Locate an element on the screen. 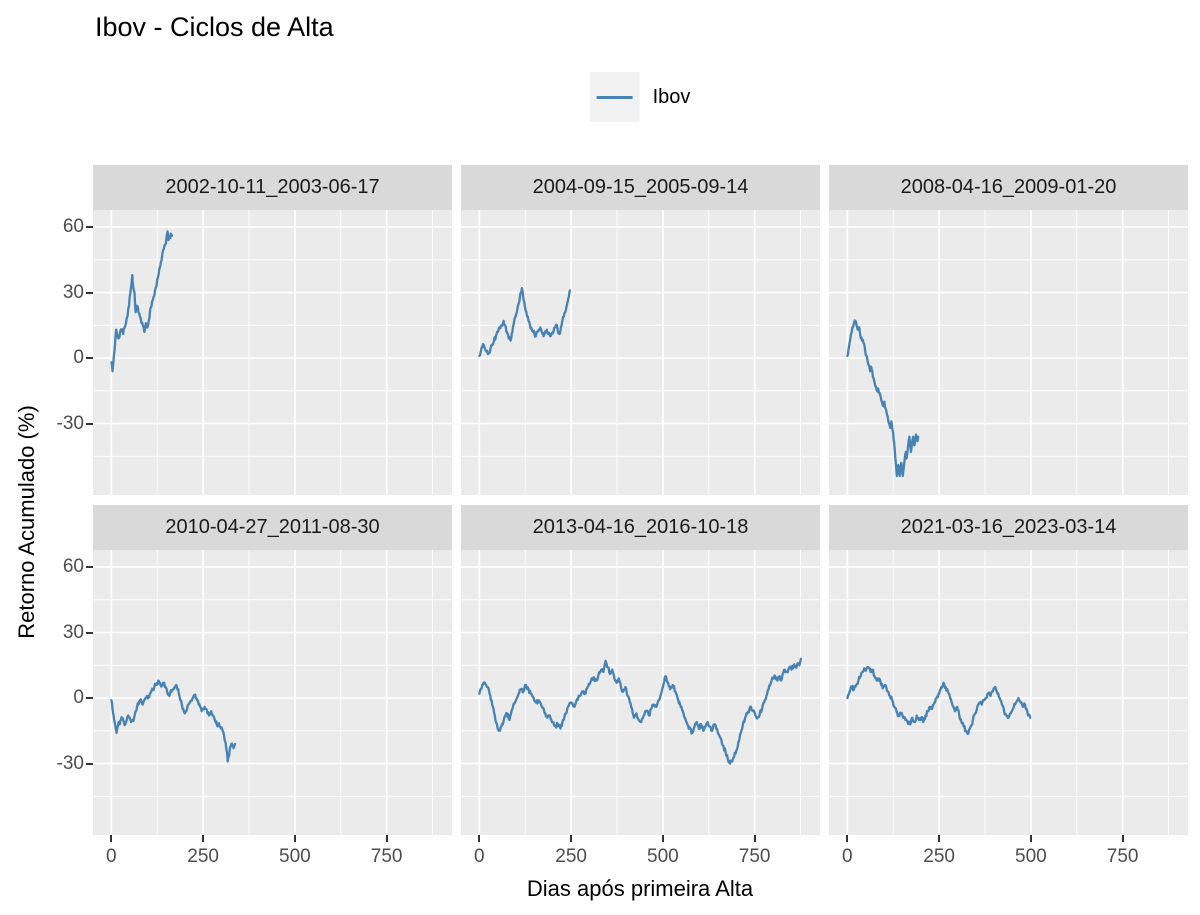 This screenshot has height=915, width=1200. legend-label: Ibov is located at coordinates (671, 96).